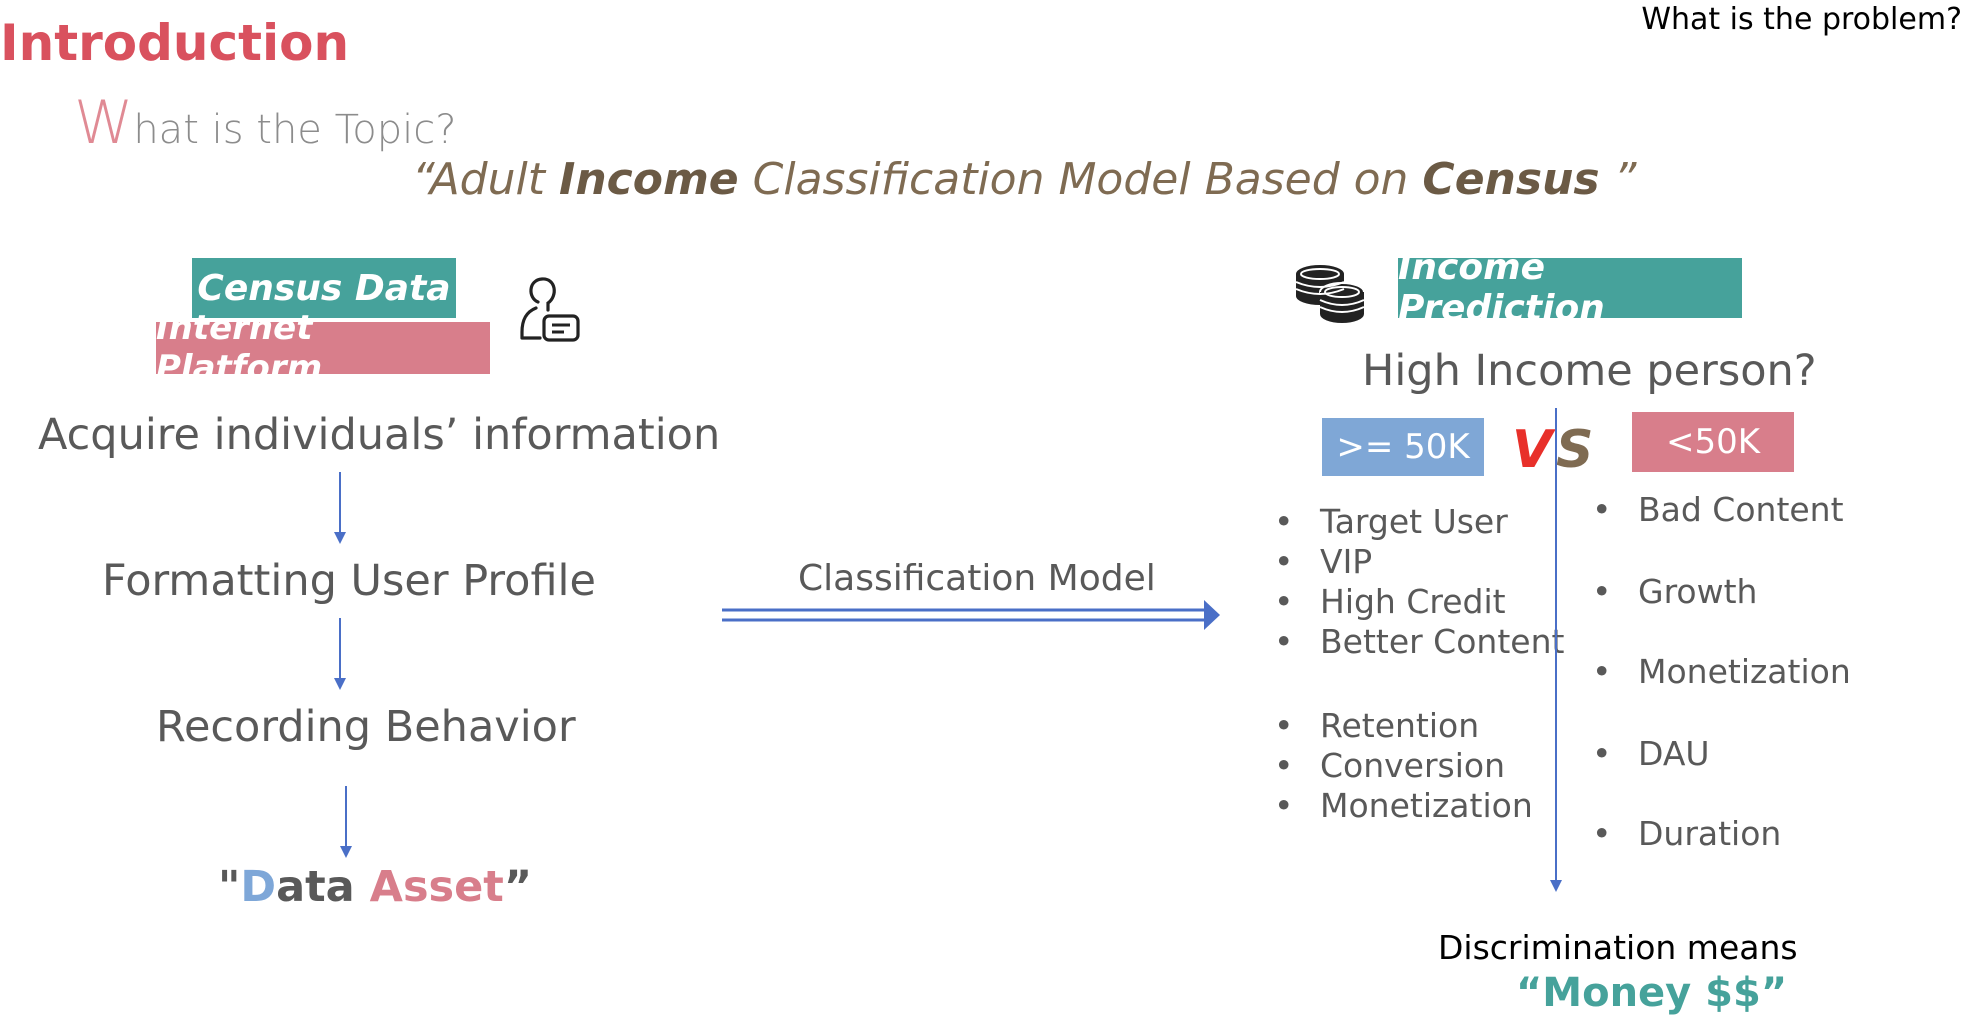 This screenshot has width=1966, height=1016. I want to click on asset-word-ata: ata, so click(323, 887).